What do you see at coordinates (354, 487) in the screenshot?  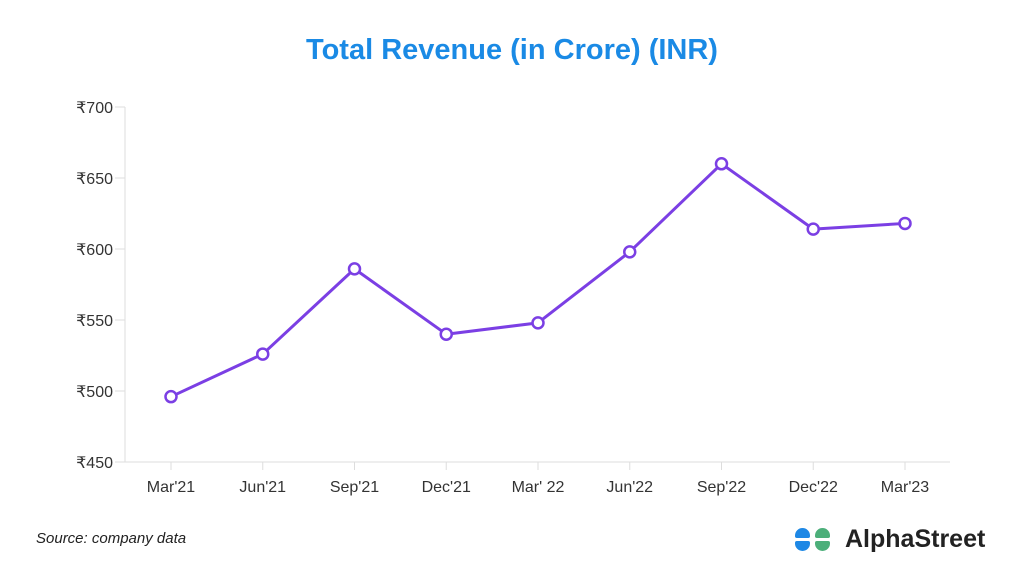 I see `x-tick-label: Sep'21` at bounding box center [354, 487].